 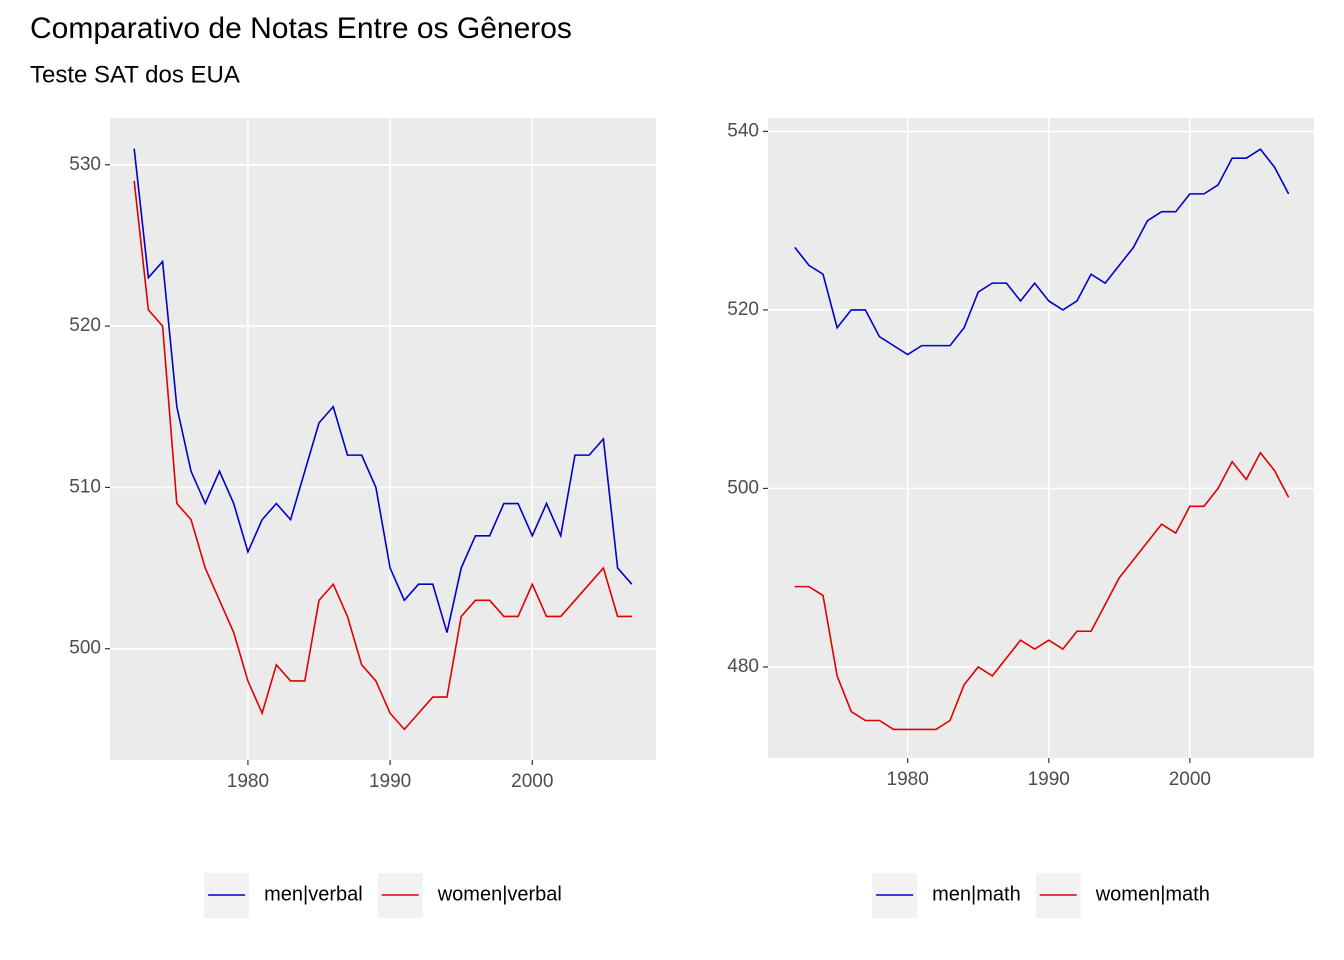 I want to click on chart-title: Comparativo de Notas Entre os Gêneros, so click(x=301, y=28).